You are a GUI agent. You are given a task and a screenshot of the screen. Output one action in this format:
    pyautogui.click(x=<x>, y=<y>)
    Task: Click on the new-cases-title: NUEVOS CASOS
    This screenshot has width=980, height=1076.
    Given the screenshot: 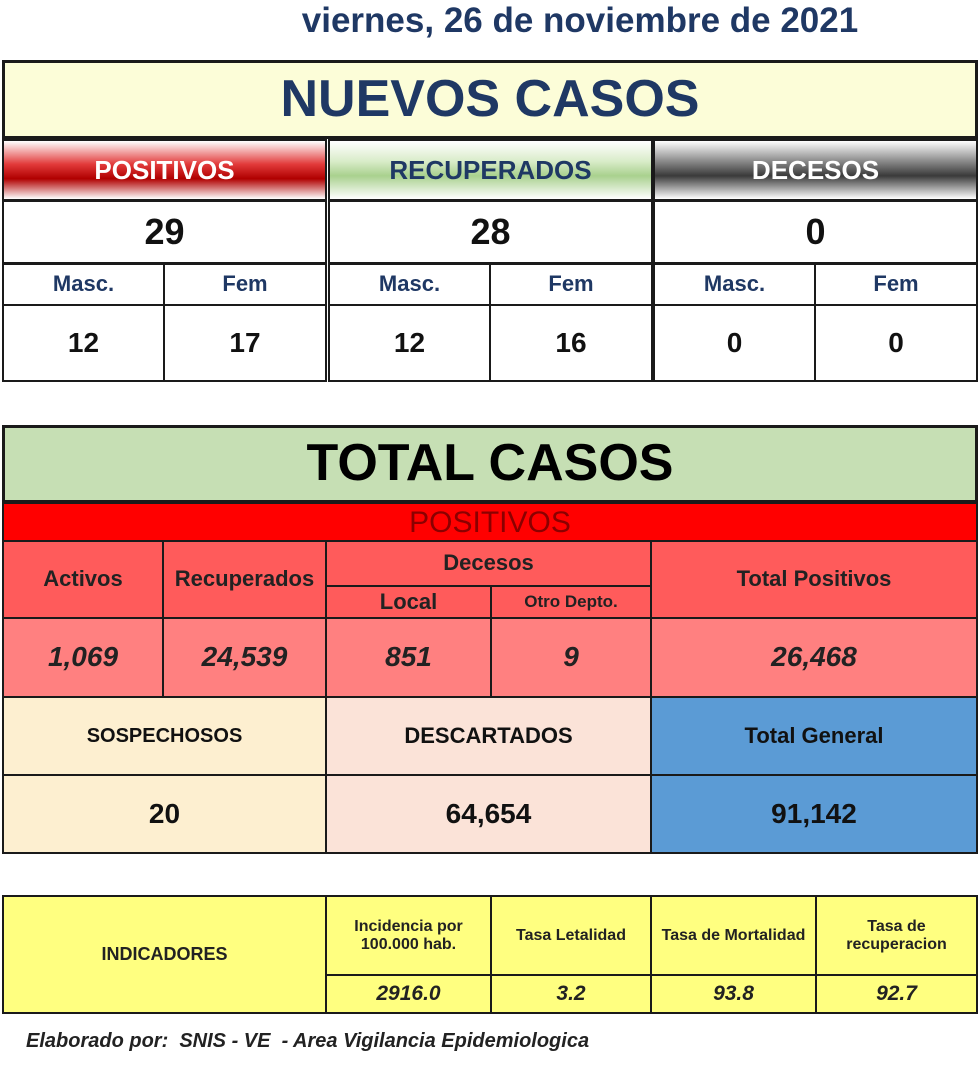 What is the action you would take?
    pyautogui.click(x=490, y=99)
    